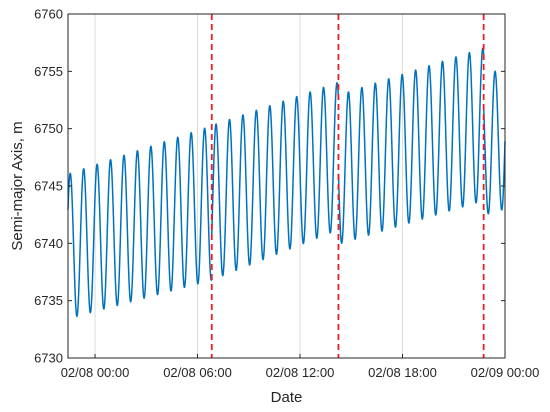 The width and height of the screenshot is (550, 412). What do you see at coordinates (48, 358) in the screenshot?
I see `y-tick-label-0: 6730` at bounding box center [48, 358].